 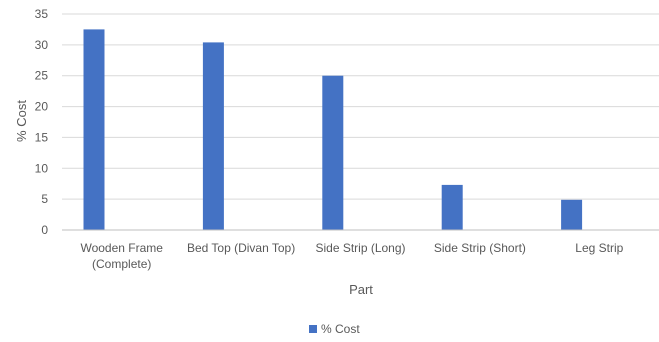 I want to click on y-tick-labels: 0 5 10 15 20 25 30 35, so click(x=42, y=122).